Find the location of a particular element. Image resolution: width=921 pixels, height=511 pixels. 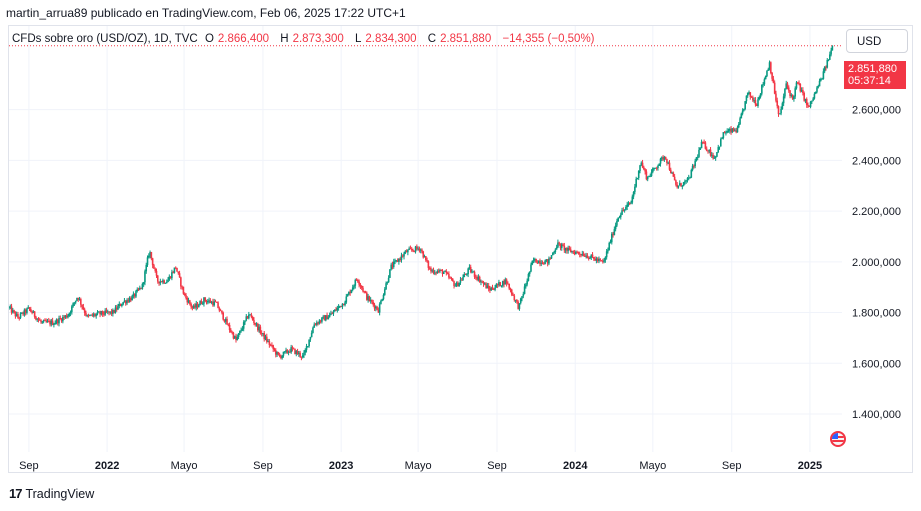

last-price-value: 2.851,880 is located at coordinates (872, 69).